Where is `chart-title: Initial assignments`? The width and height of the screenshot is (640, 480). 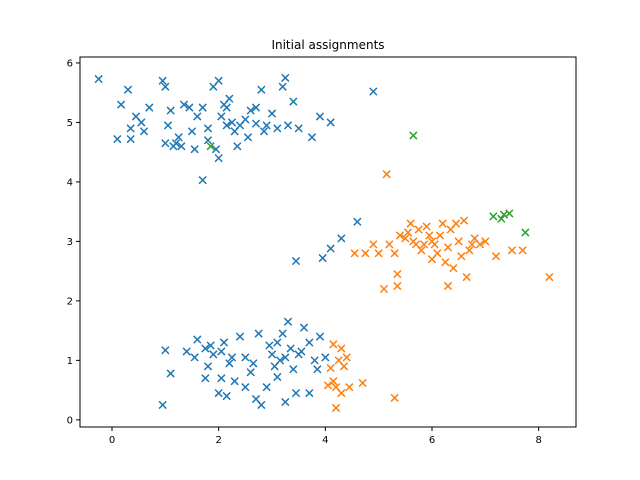
chart-title: Initial assignments is located at coordinates (327, 45).